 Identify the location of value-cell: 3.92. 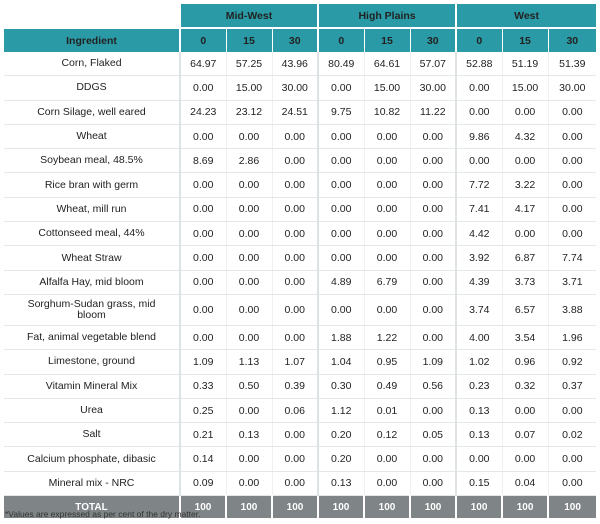
(479, 258).